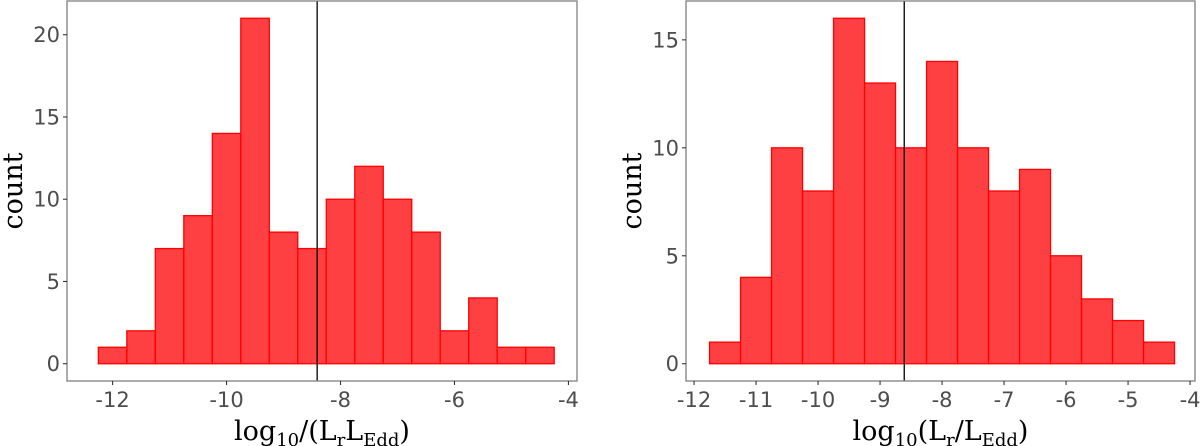 Image resolution: width=1200 pixels, height=446 pixels. What do you see at coordinates (46, 35) in the screenshot?
I see `y-tick-label: 20` at bounding box center [46, 35].